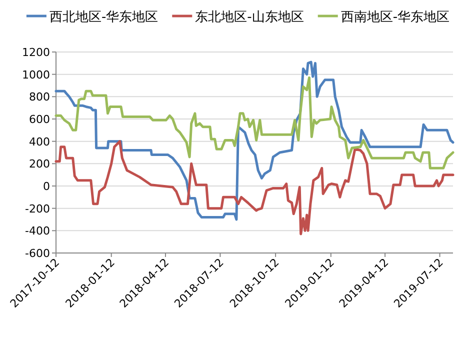  Describe the element at coordinates (39, 119) in the screenshot. I see `y-tick-label: 600` at that location.